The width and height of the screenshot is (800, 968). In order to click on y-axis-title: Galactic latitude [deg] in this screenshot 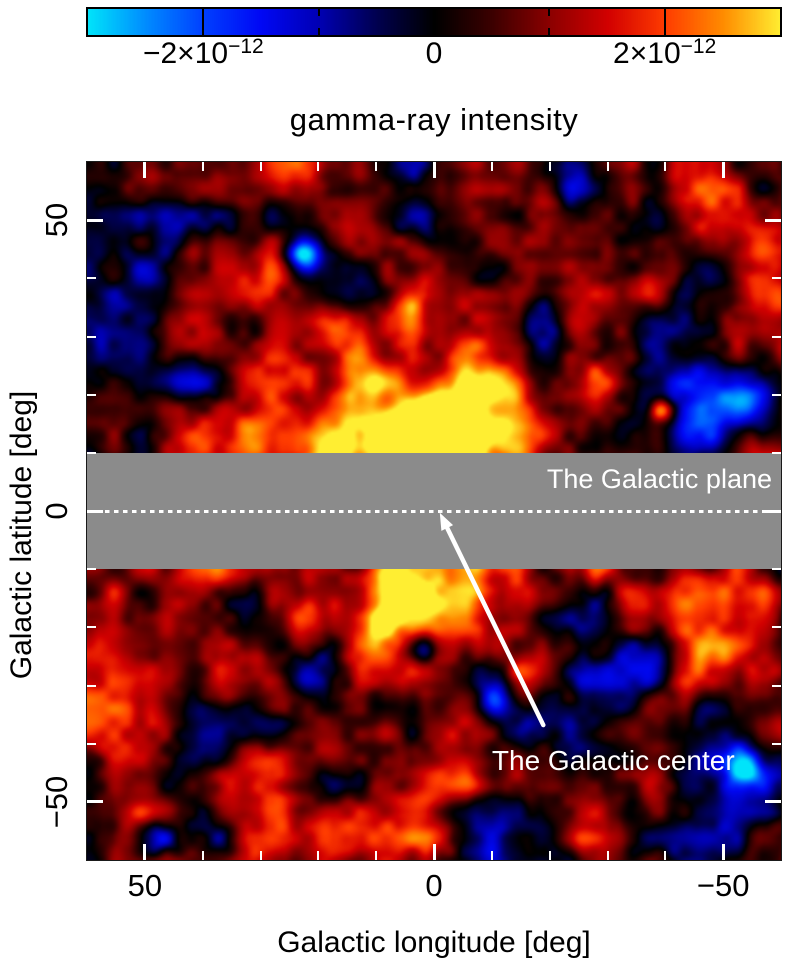, I will do `click(21, 535)`.